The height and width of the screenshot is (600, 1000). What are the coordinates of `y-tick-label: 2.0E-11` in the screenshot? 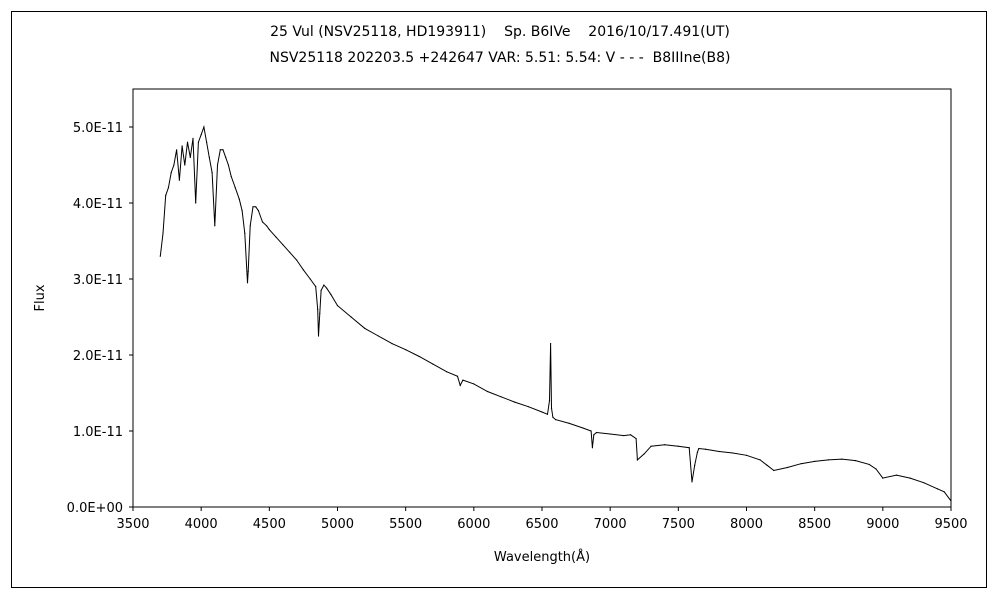 It's located at (98, 356).